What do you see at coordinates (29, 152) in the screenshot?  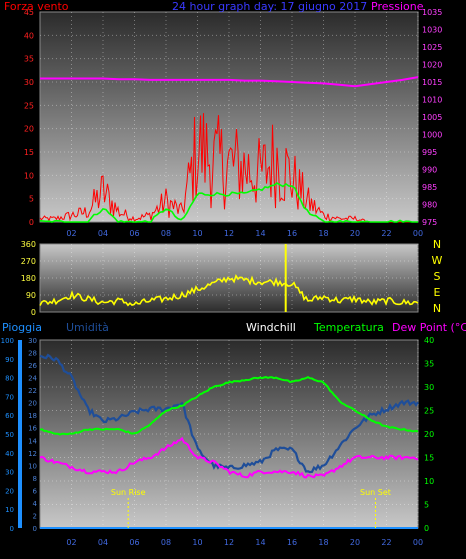 I see `wind-y-tick-label: 15` at bounding box center [29, 152].